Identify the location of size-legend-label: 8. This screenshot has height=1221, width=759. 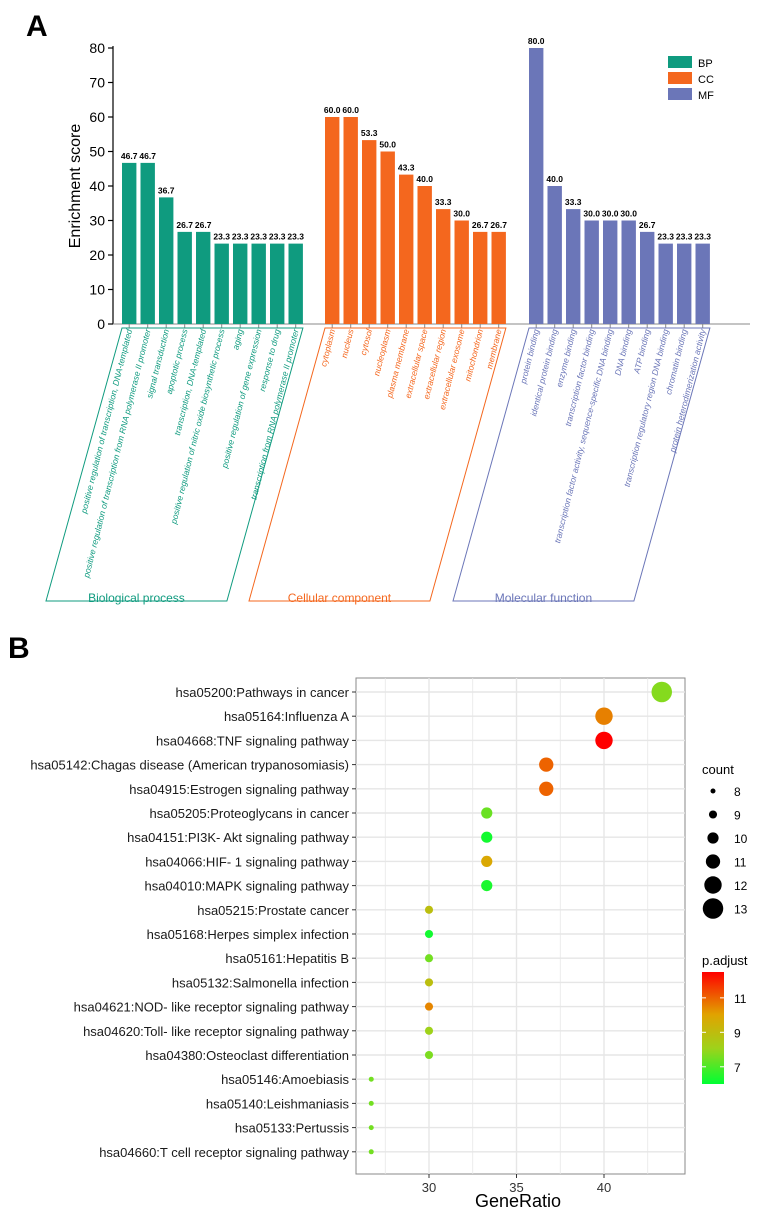
(737, 792).